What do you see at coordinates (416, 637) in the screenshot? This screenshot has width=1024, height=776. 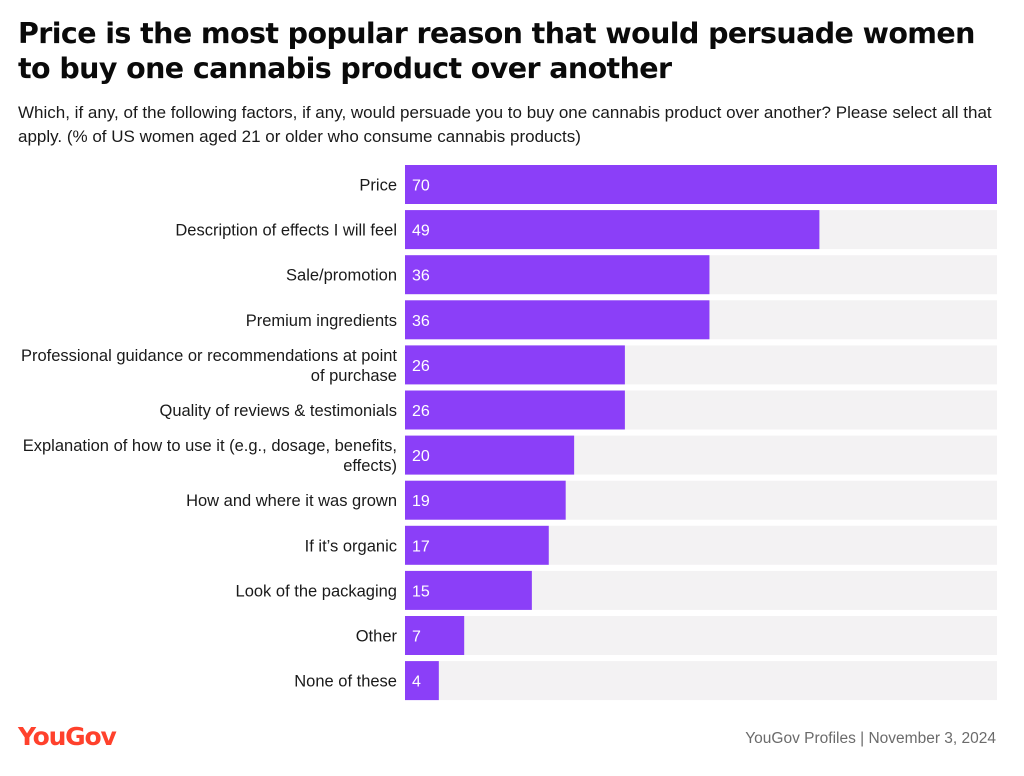 I see `bar-value-label: 7` at bounding box center [416, 637].